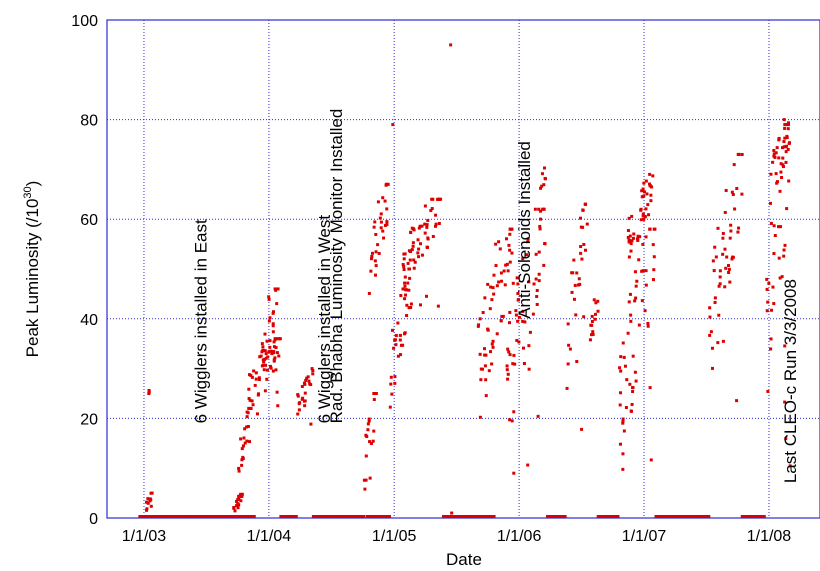 The image size is (820, 571). What do you see at coordinates (769, 536) in the screenshot?
I see `x-tick-label: 1/1/08` at bounding box center [769, 536].